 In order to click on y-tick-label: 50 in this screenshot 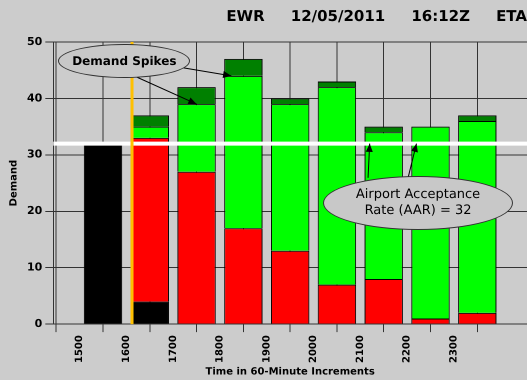, I will do `click(34, 41)`.